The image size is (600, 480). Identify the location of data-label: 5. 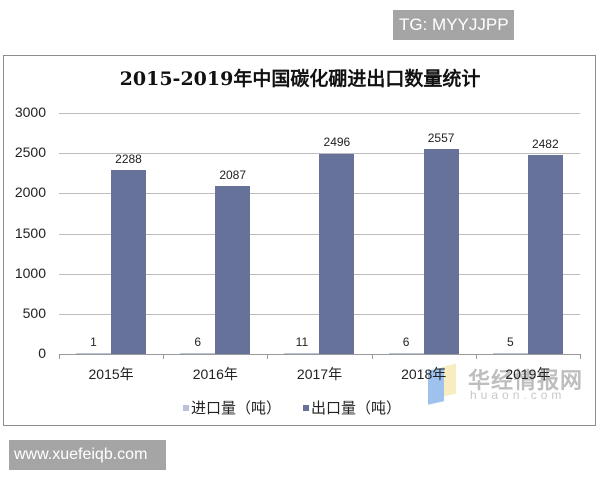
(510, 342).